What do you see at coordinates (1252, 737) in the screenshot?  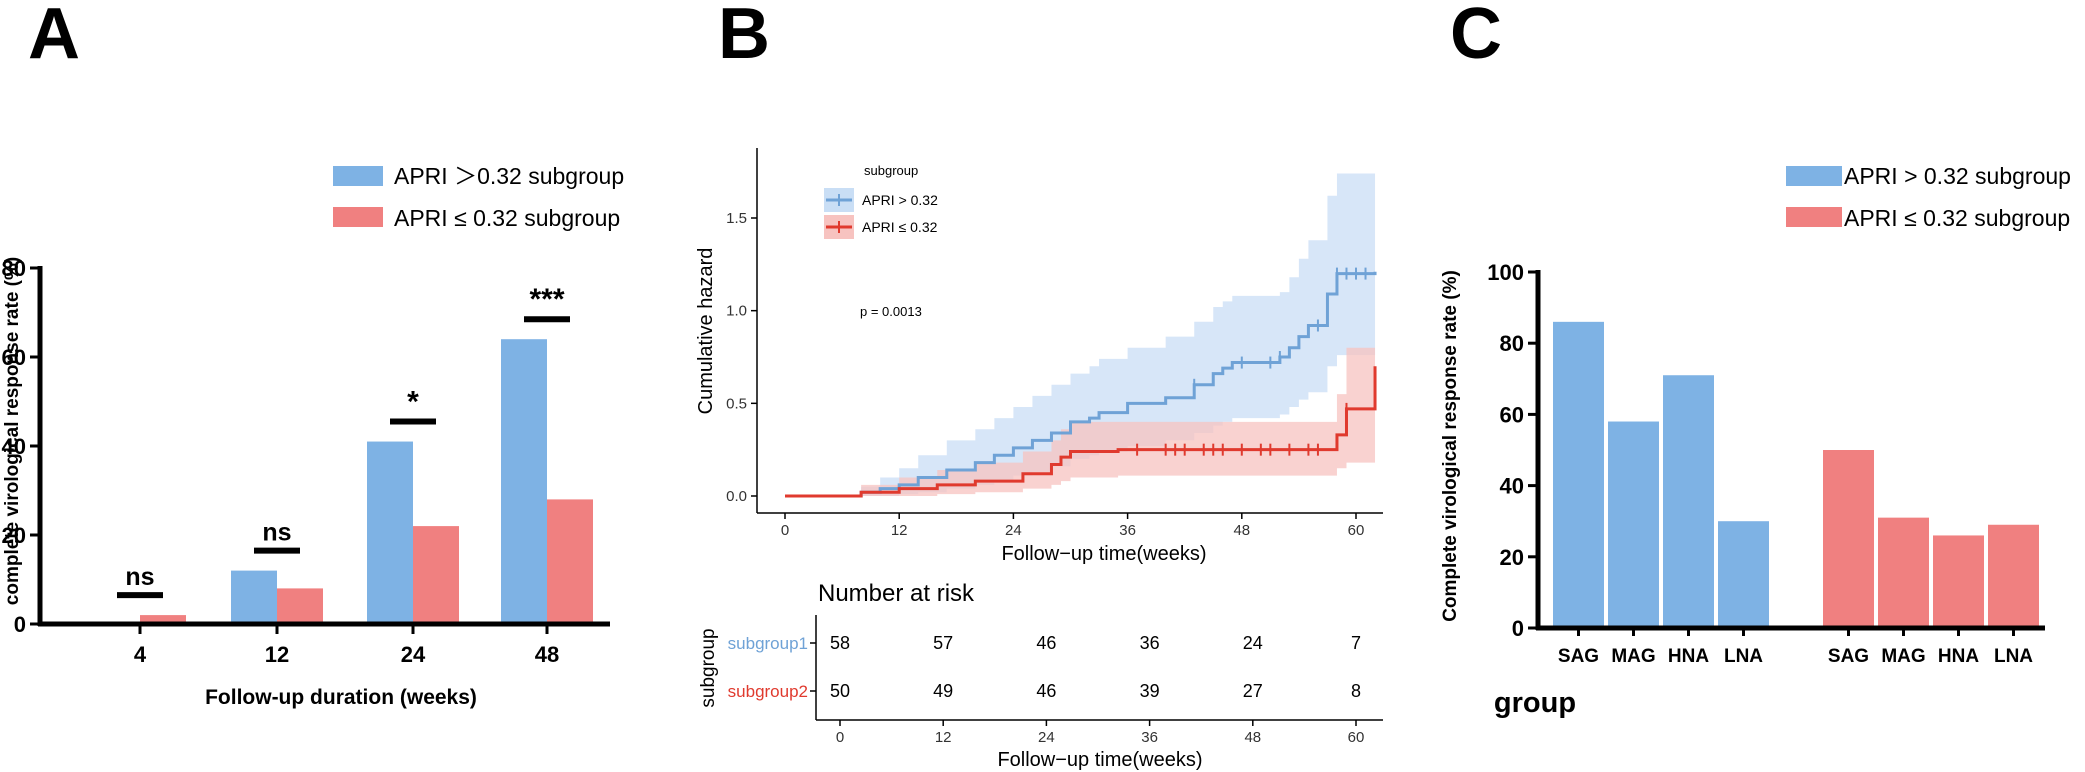 I see `risk-x-tick-label-48: 48` at bounding box center [1252, 737].